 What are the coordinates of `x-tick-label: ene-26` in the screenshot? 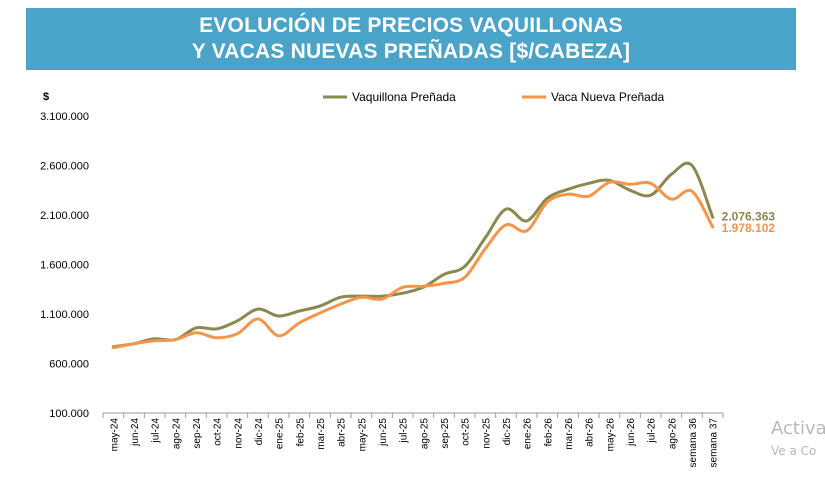 It's located at (528, 434).